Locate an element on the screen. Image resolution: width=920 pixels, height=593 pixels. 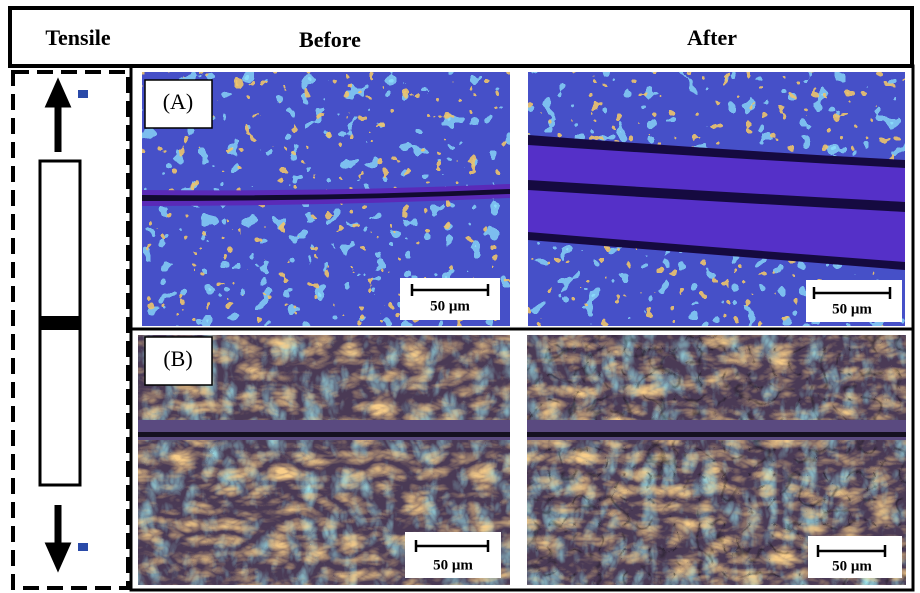
panel-label: (A) is located at coordinates (178, 101).